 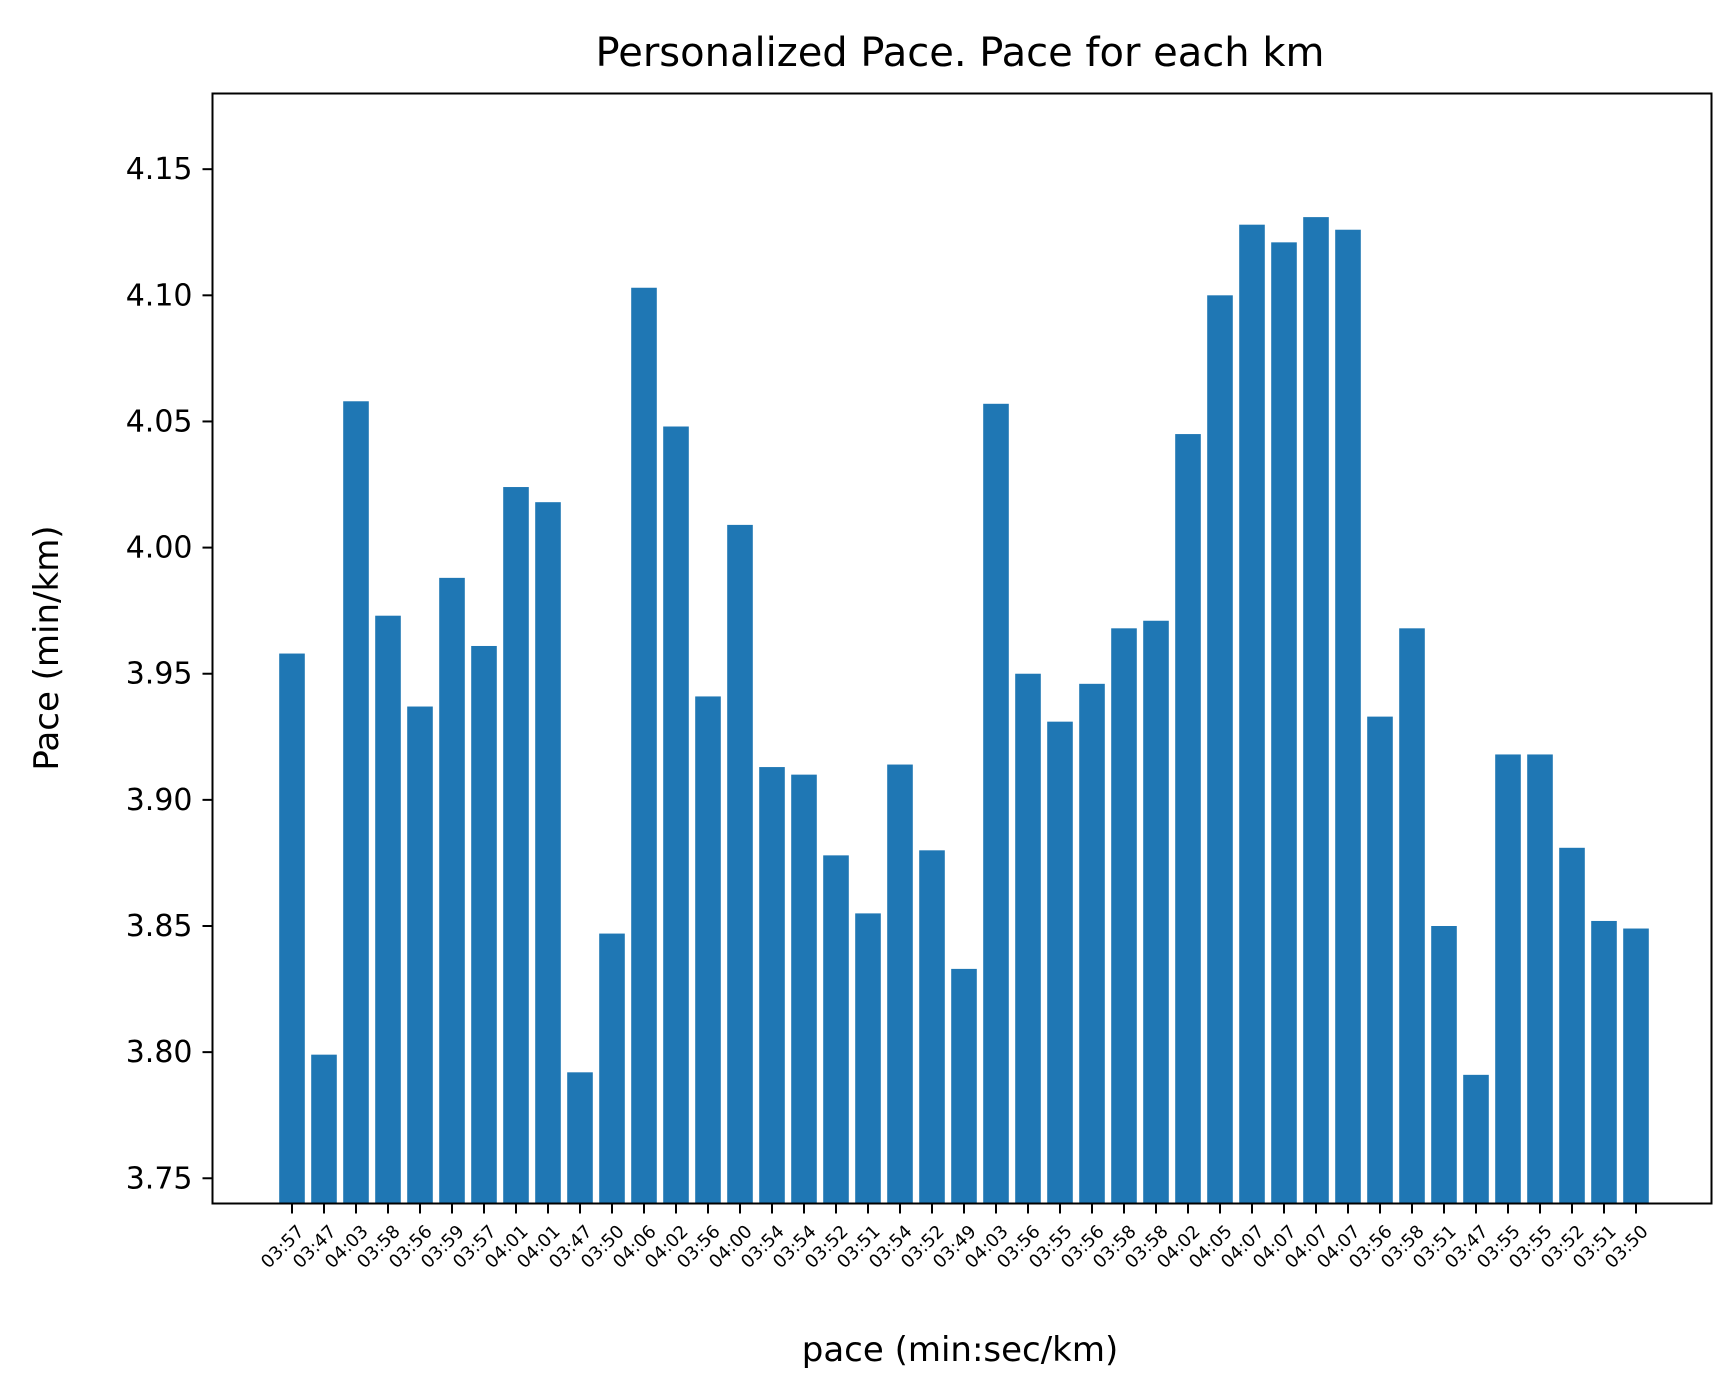 I want to click on y-tick-label: 3.90, so click(x=159, y=800).